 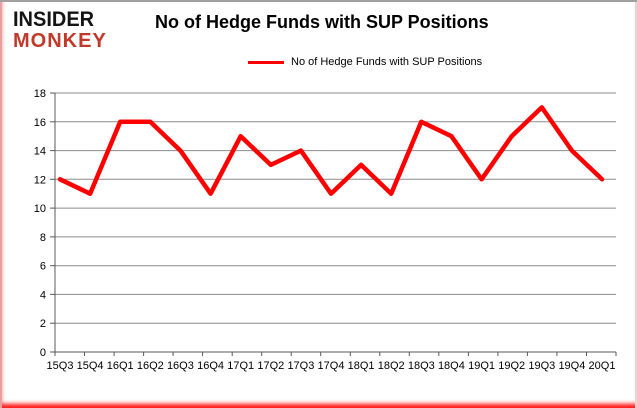 I want to click on svg-text: 19Q3, so click(x=541, y=366).